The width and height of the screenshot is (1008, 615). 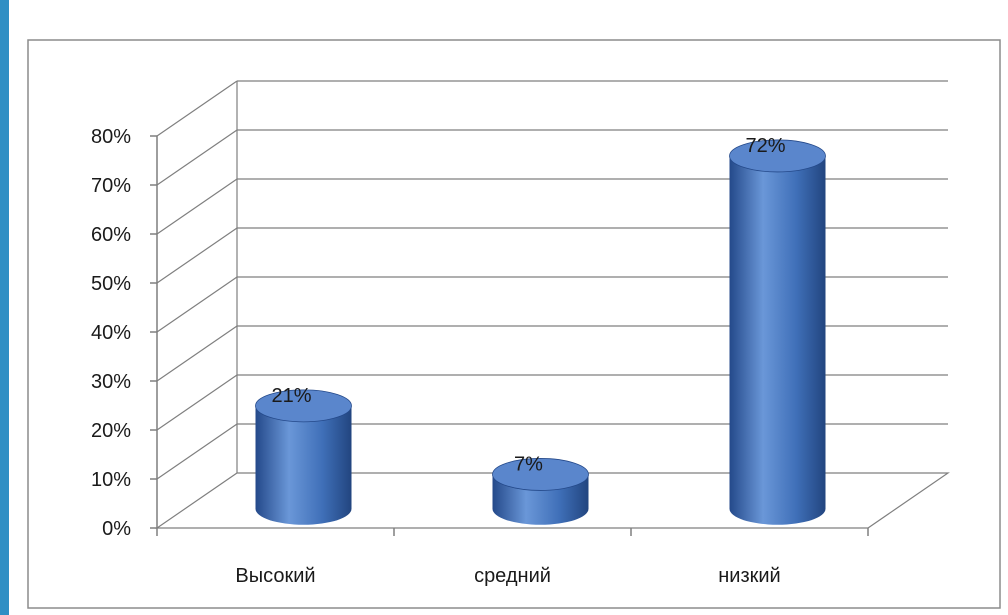 I want to click on x-tick-label: средний, so click(x=512, y=576).